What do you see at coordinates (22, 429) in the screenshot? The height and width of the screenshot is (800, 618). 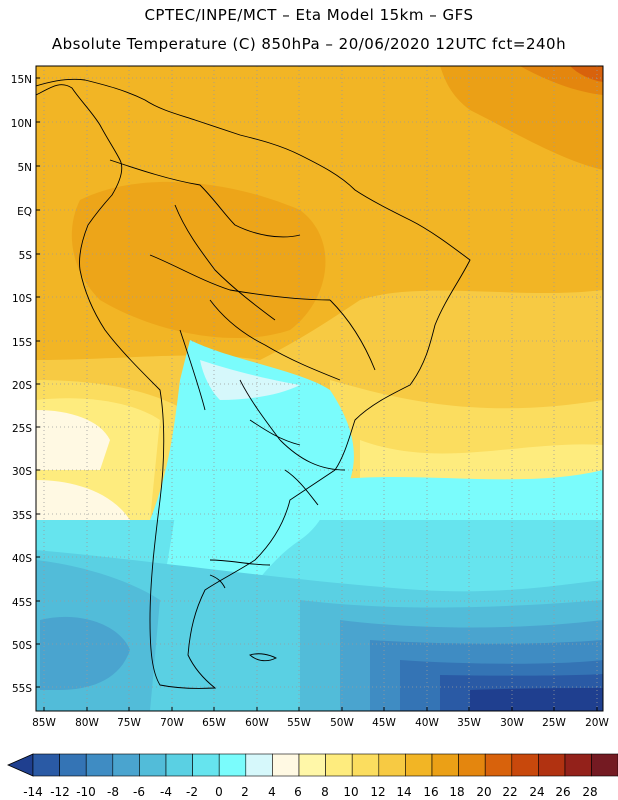 I see `lat-label: 25S` at bounding box center [22, 429].